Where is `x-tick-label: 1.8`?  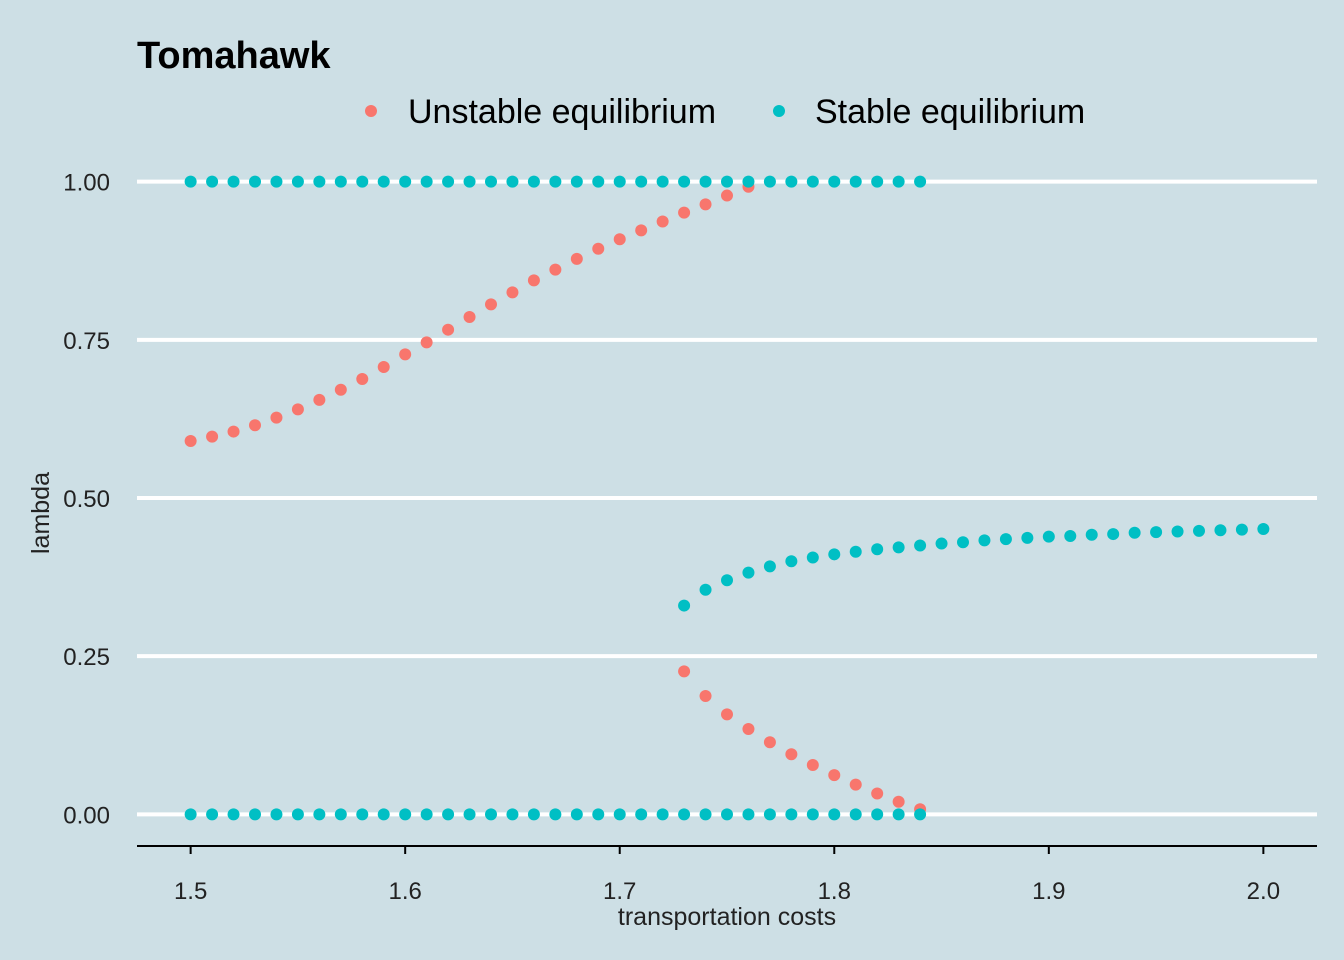
x-tick-label: 1.8 is located at coordinates (834, 891).